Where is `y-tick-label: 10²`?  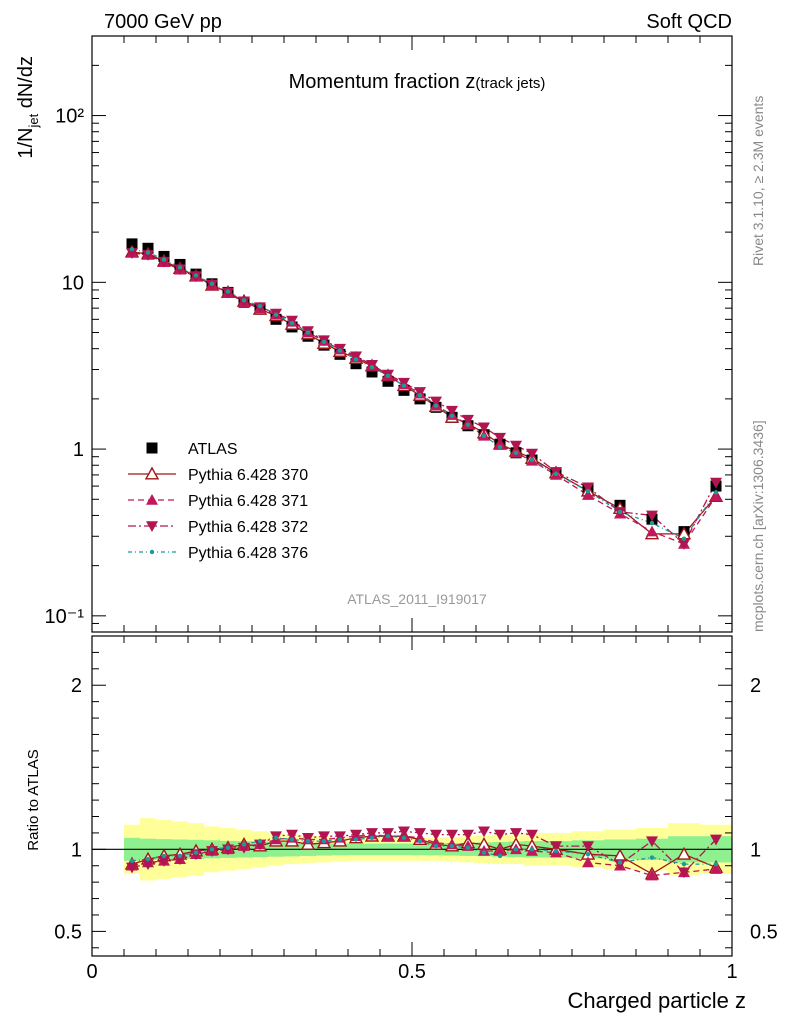
y-tick-label: 10² is located at coordinates (69, 117).